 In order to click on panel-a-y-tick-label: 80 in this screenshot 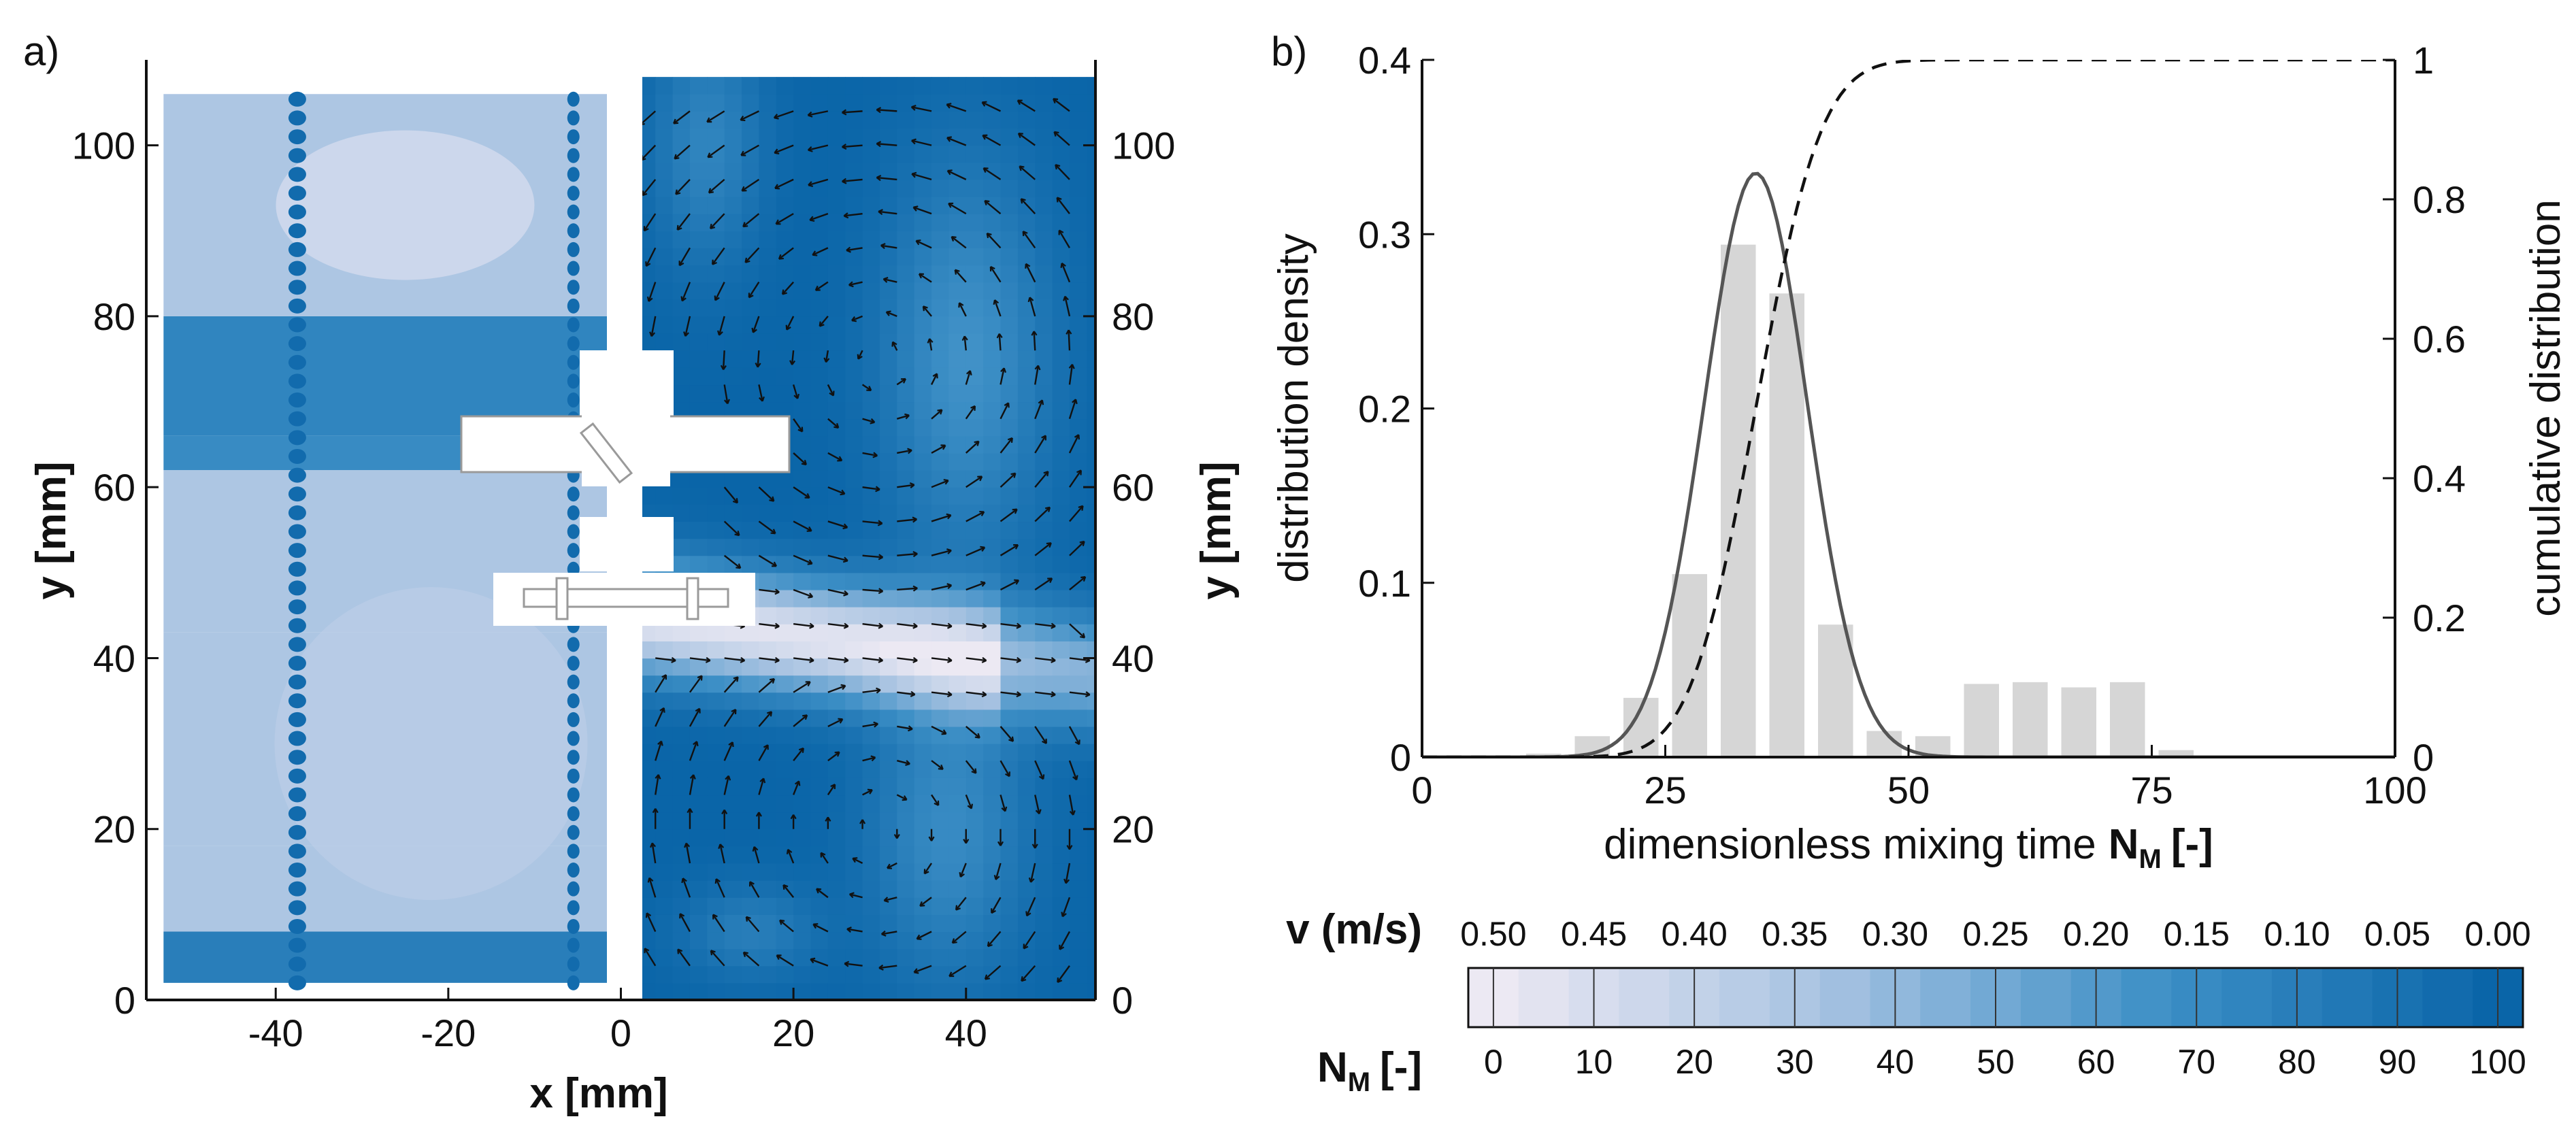, I will do `click(114, 316)`.